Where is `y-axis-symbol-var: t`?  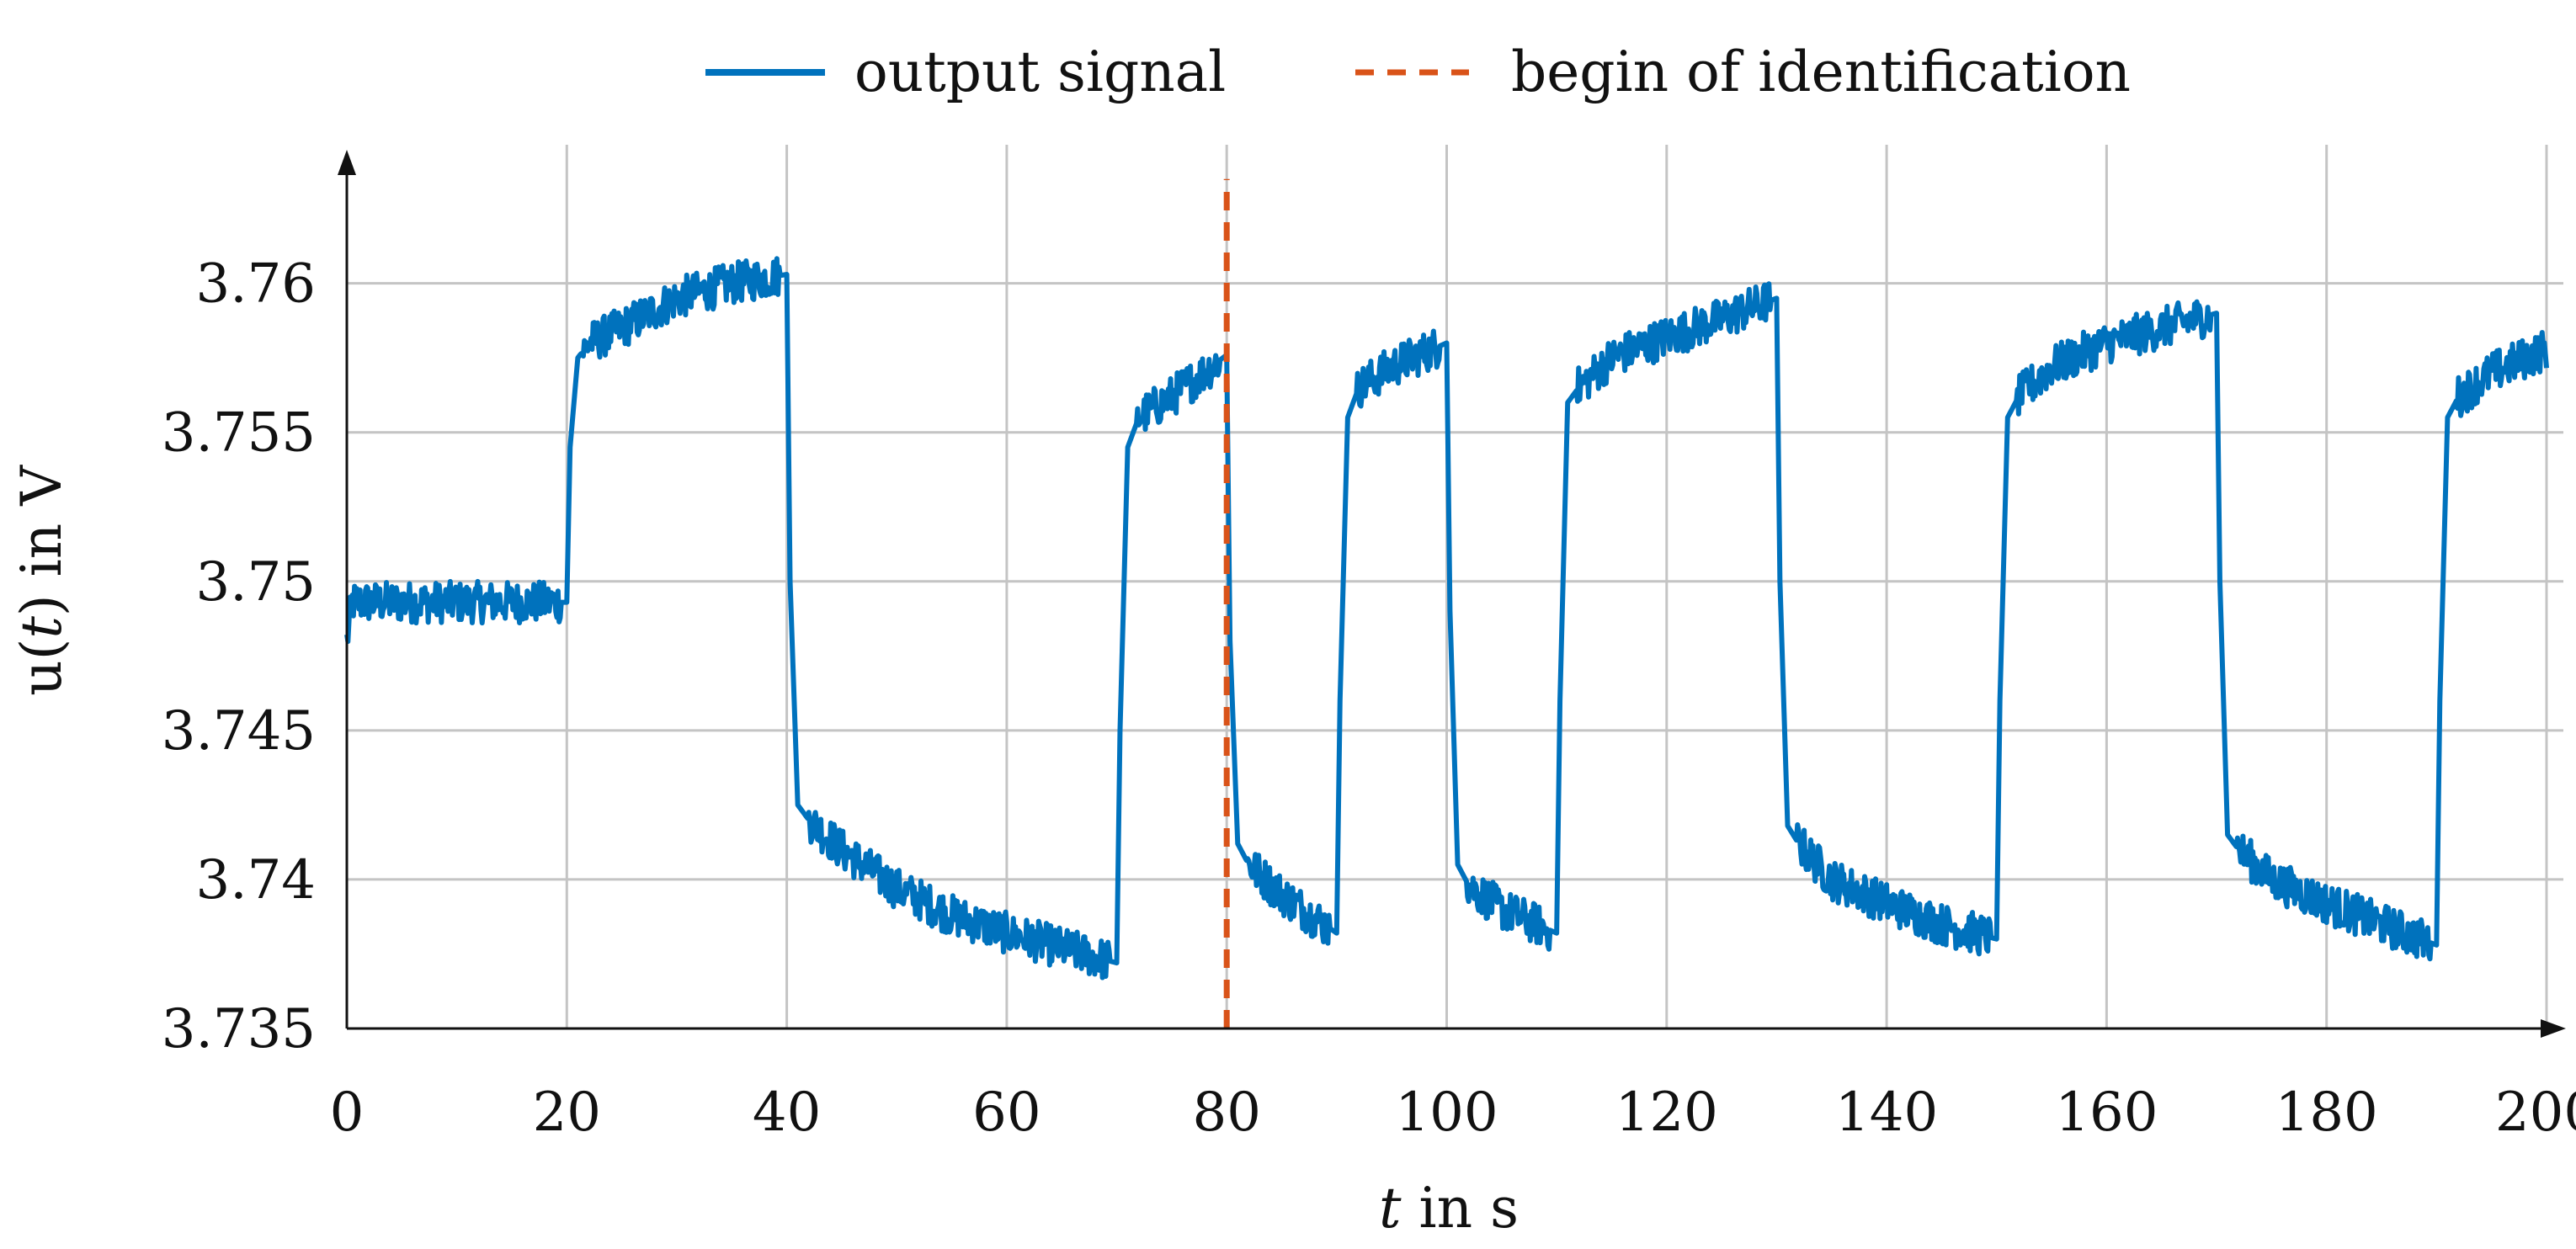
y-axis-symbol-var: t is located at coordinates (42, 627).